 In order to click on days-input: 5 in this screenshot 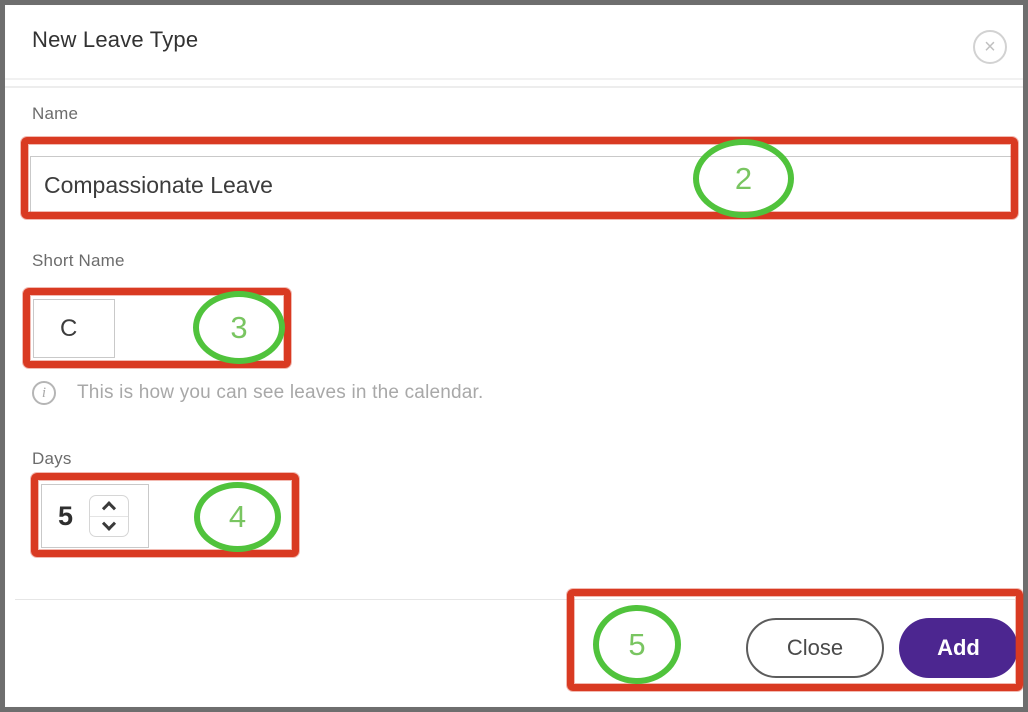, I will do `click(95, 516)`.